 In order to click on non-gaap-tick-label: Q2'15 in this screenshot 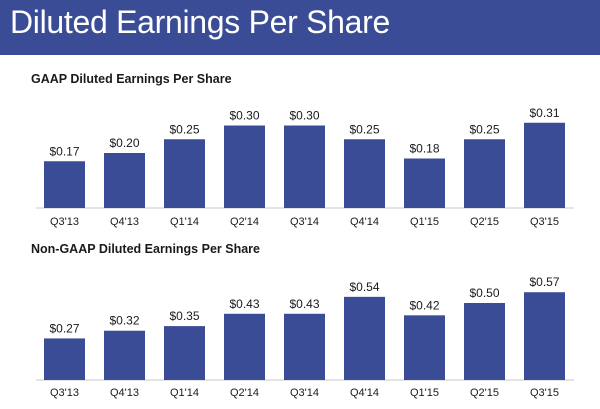, I will do `click(484, 393)`.